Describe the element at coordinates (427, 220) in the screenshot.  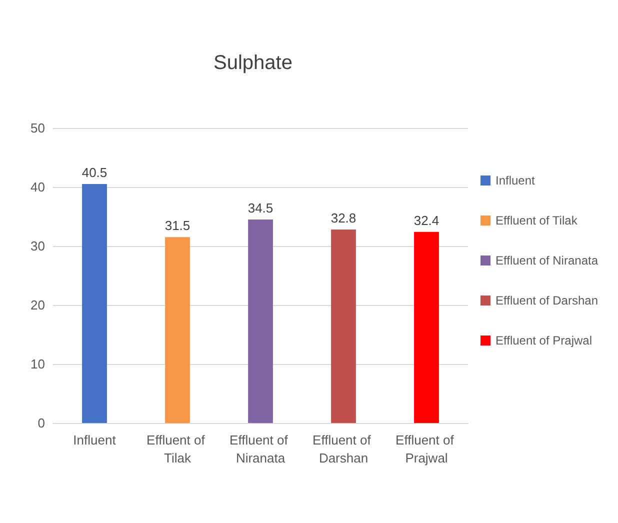
I see `data-label: 32.4` at that location.